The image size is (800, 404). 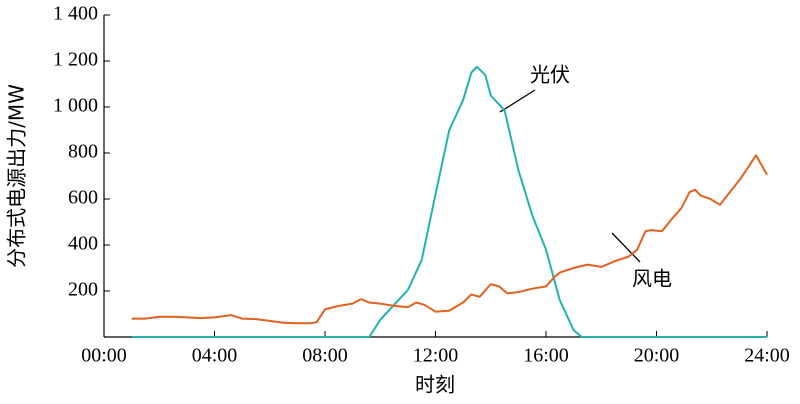 What do you see at coordinates (215, 356) in the screenshot?
I see `x-tick-label: 04:00` at bounding box center [215, 356].